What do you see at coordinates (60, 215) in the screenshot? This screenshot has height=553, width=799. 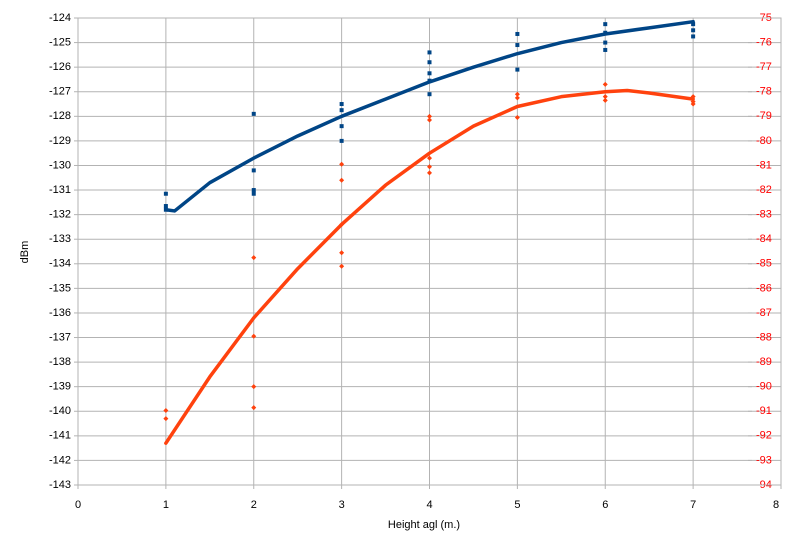 I see `y-tick-label: -132` at bounding box center [60, 215].